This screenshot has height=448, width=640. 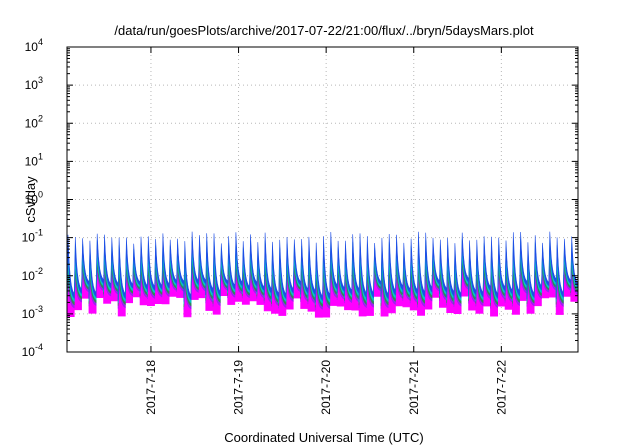 I want to click on y-tick-label: 10³, so click(x=34, y=83).